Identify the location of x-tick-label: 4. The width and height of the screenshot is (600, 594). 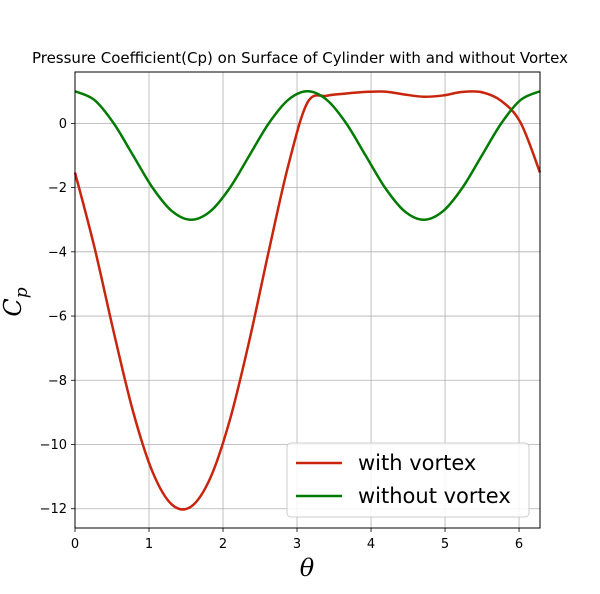
(371, 544).